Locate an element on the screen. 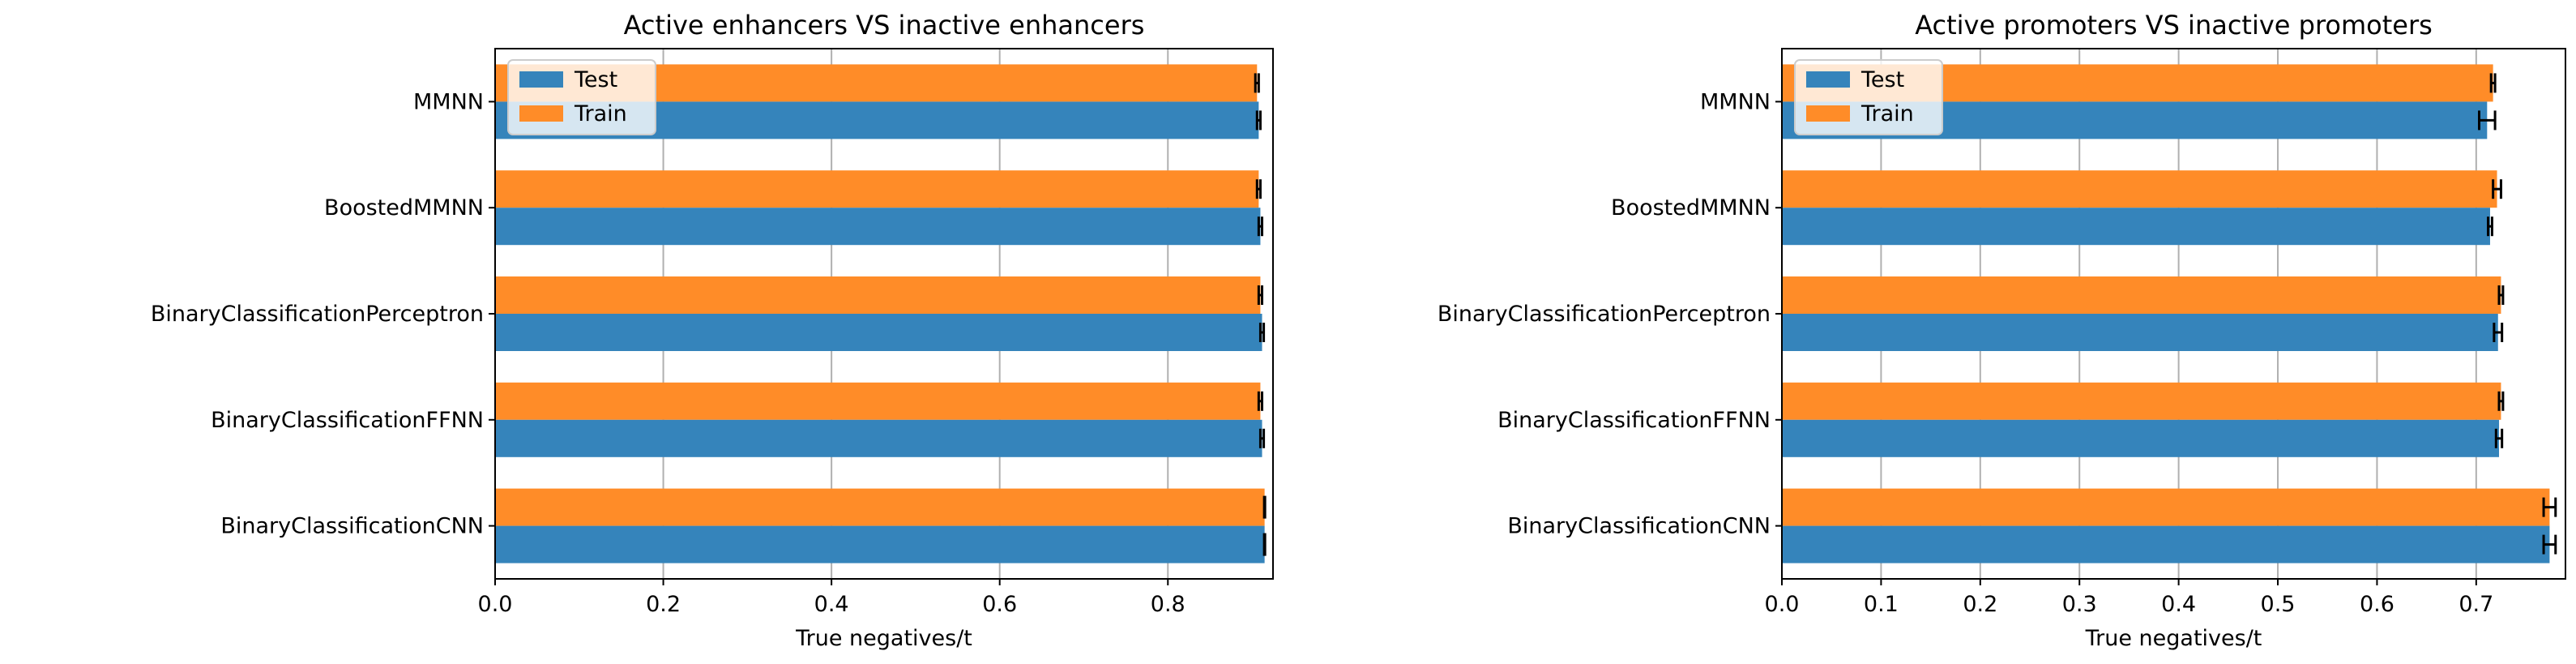 The height and width of the screenshot is (664, 2576). x-tick-label: 0.3 is located at coordinates (2079, 604).